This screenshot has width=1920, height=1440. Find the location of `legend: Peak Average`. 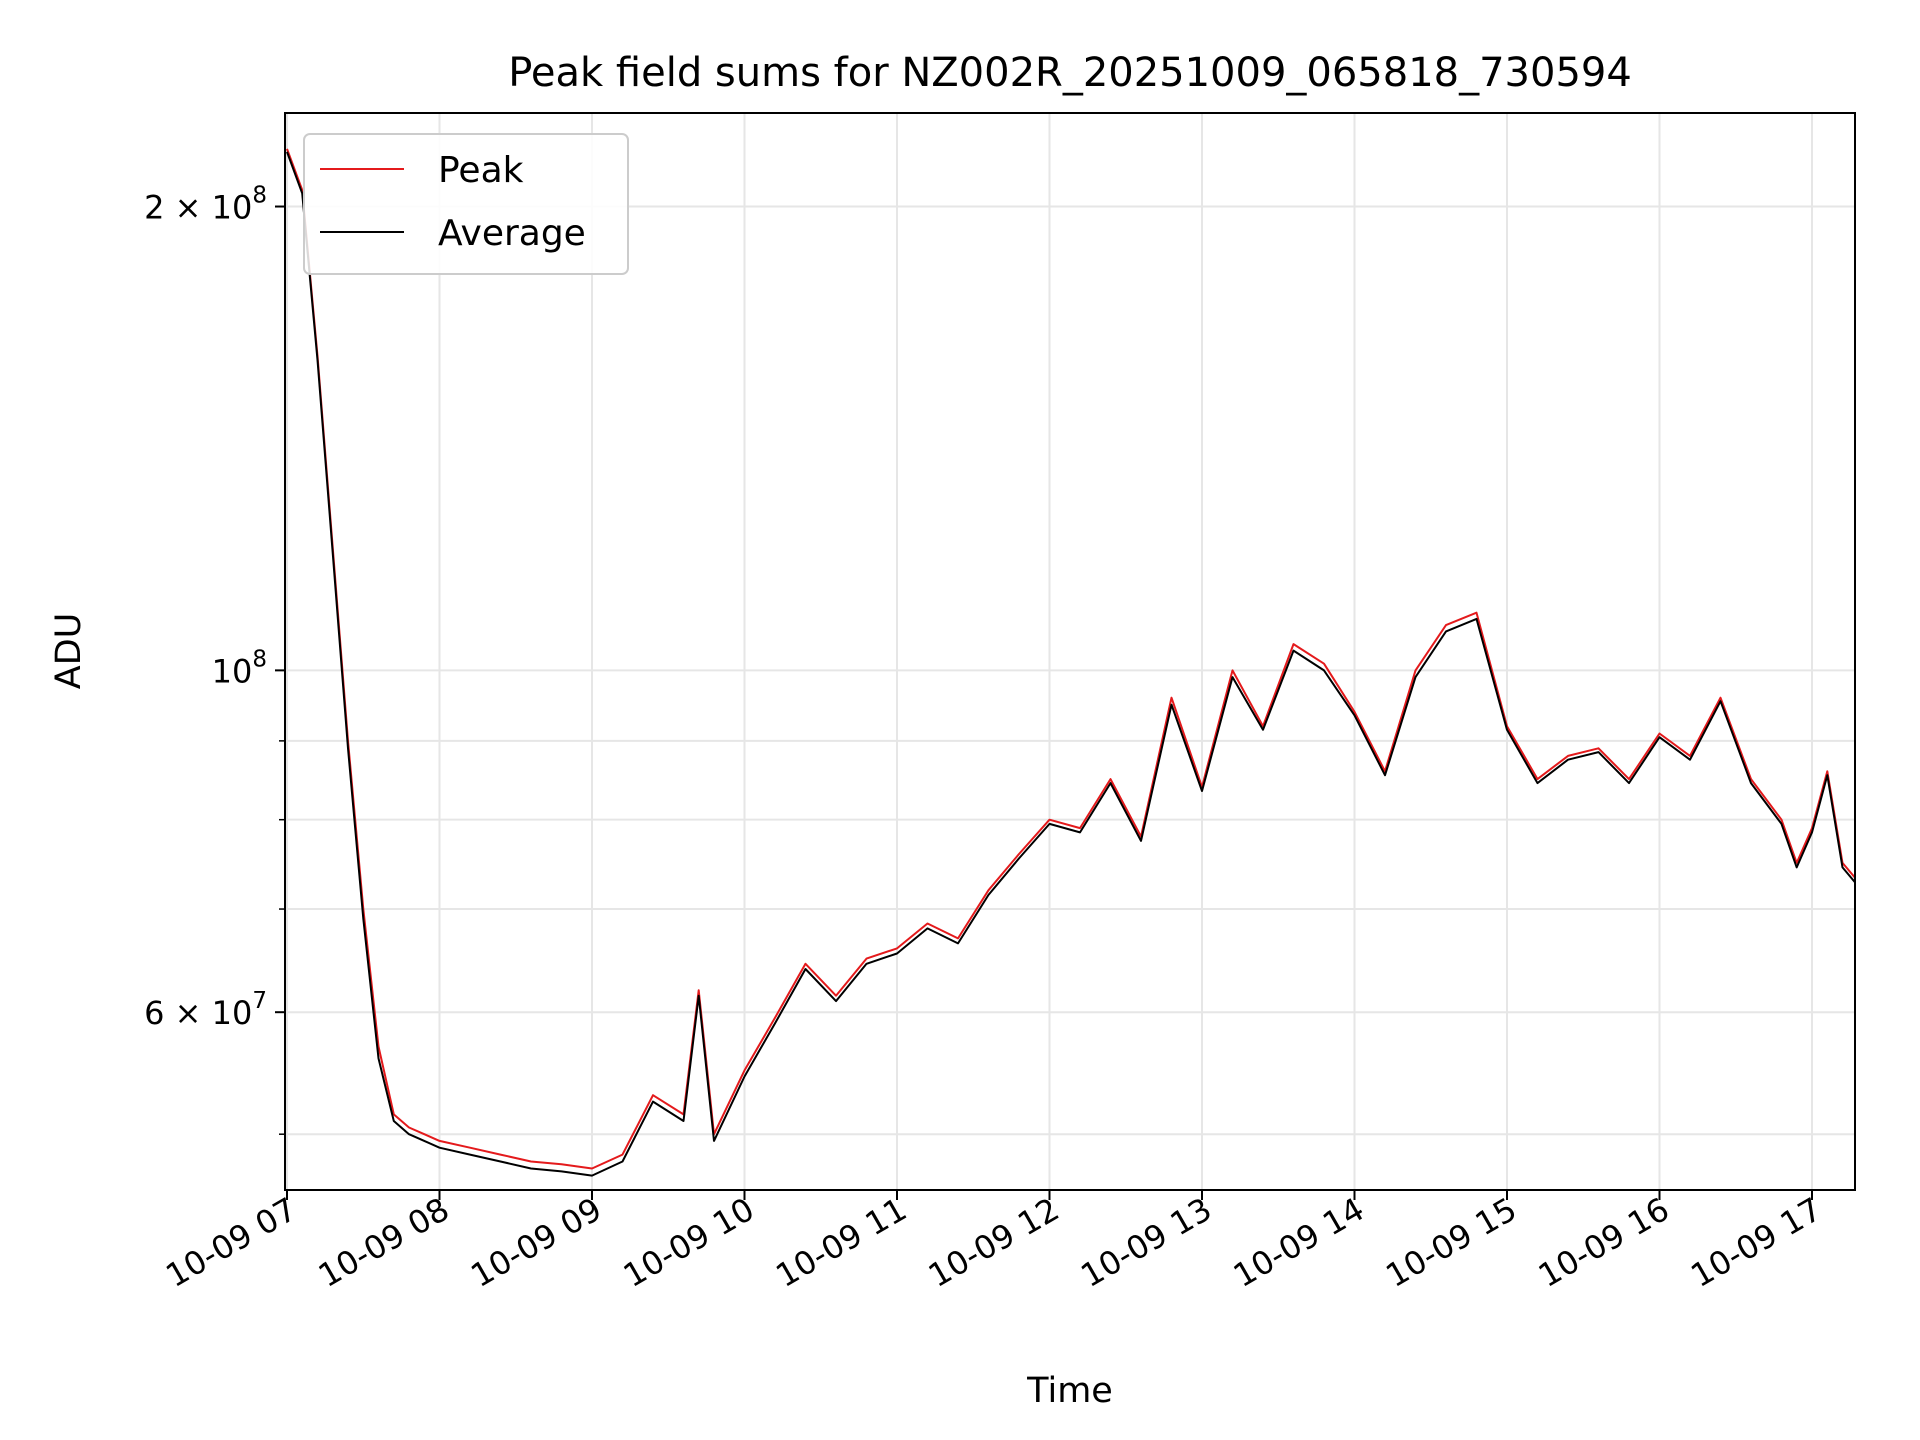

legend: Peak Average is located at coordinates (466, 204).